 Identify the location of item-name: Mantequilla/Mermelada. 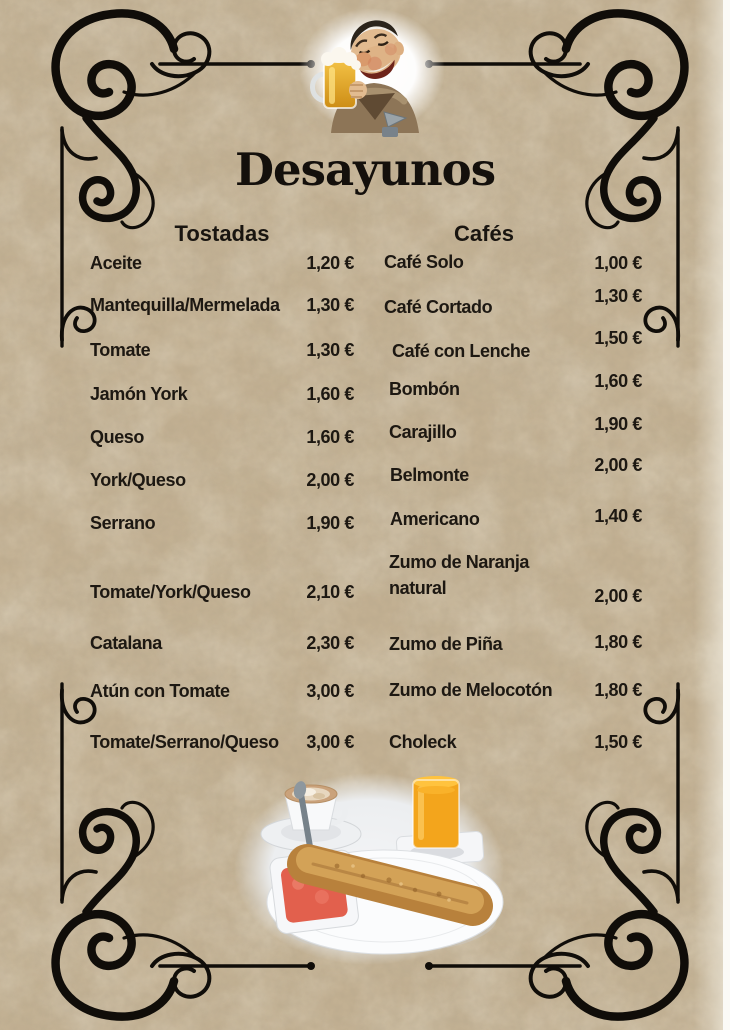
(185, 305).